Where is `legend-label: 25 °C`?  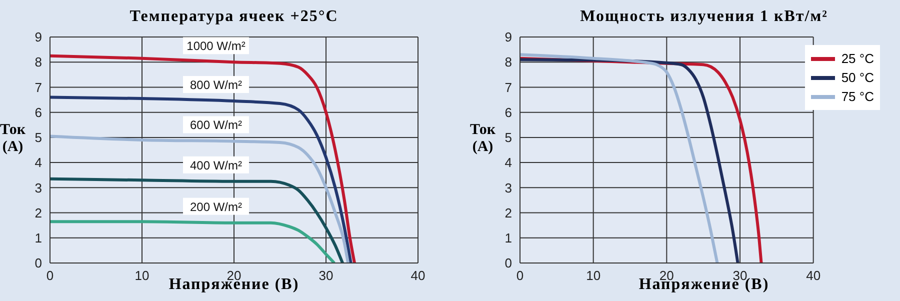 legend-label: 25 °C is located at coordinates (857, 58).